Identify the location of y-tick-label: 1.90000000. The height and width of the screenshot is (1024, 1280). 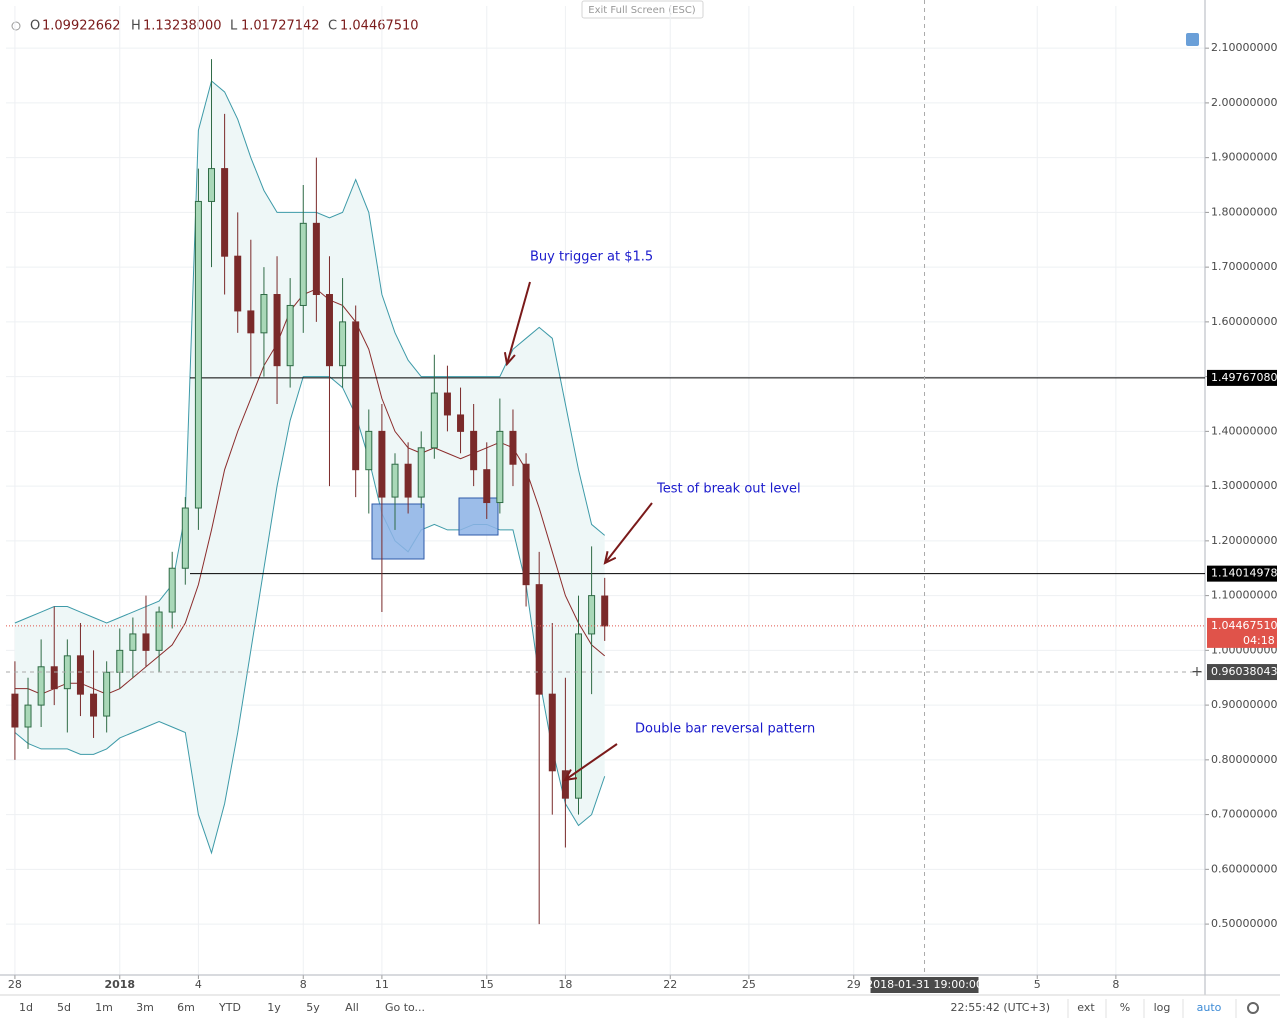
(1244, 157).